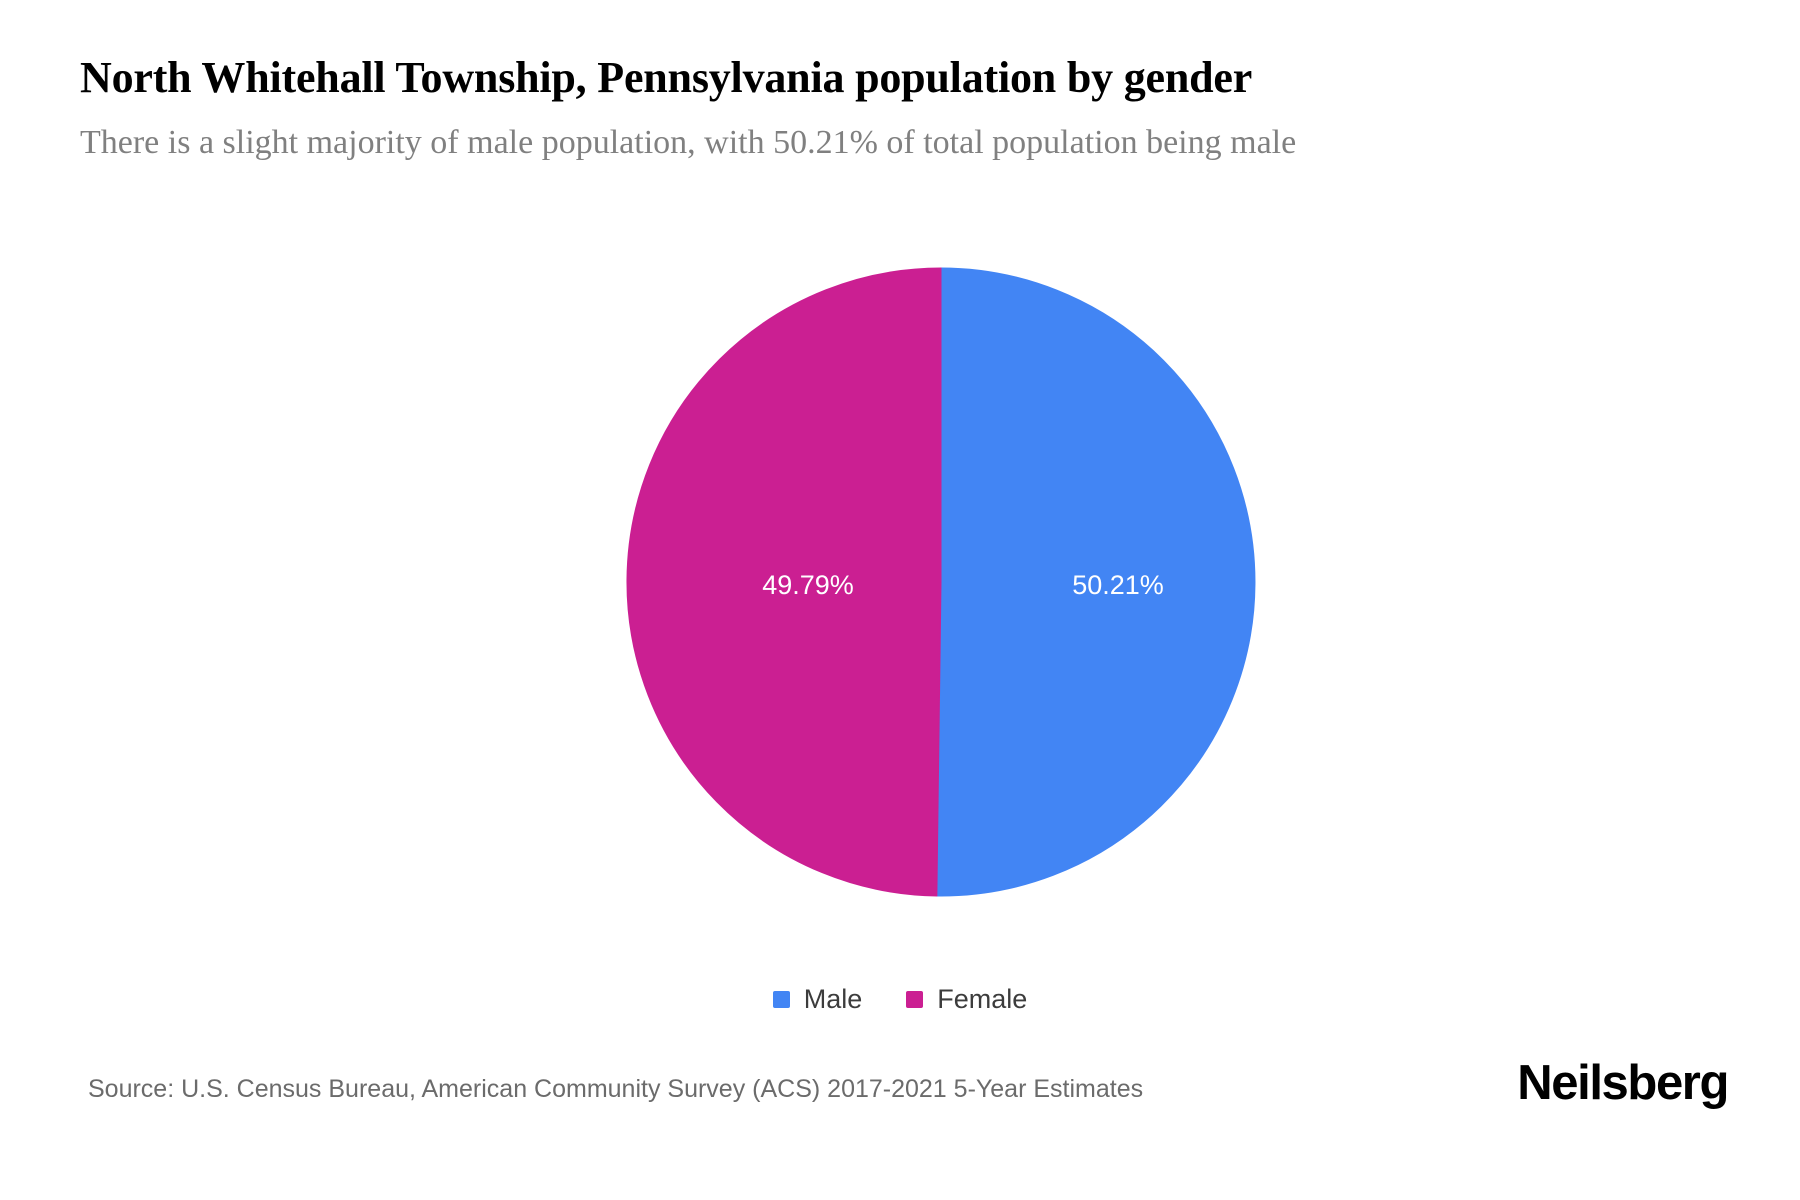 This screenshot has height=1200, width=1800. I want to click on legend-item-female: Female, so click(966, 999).